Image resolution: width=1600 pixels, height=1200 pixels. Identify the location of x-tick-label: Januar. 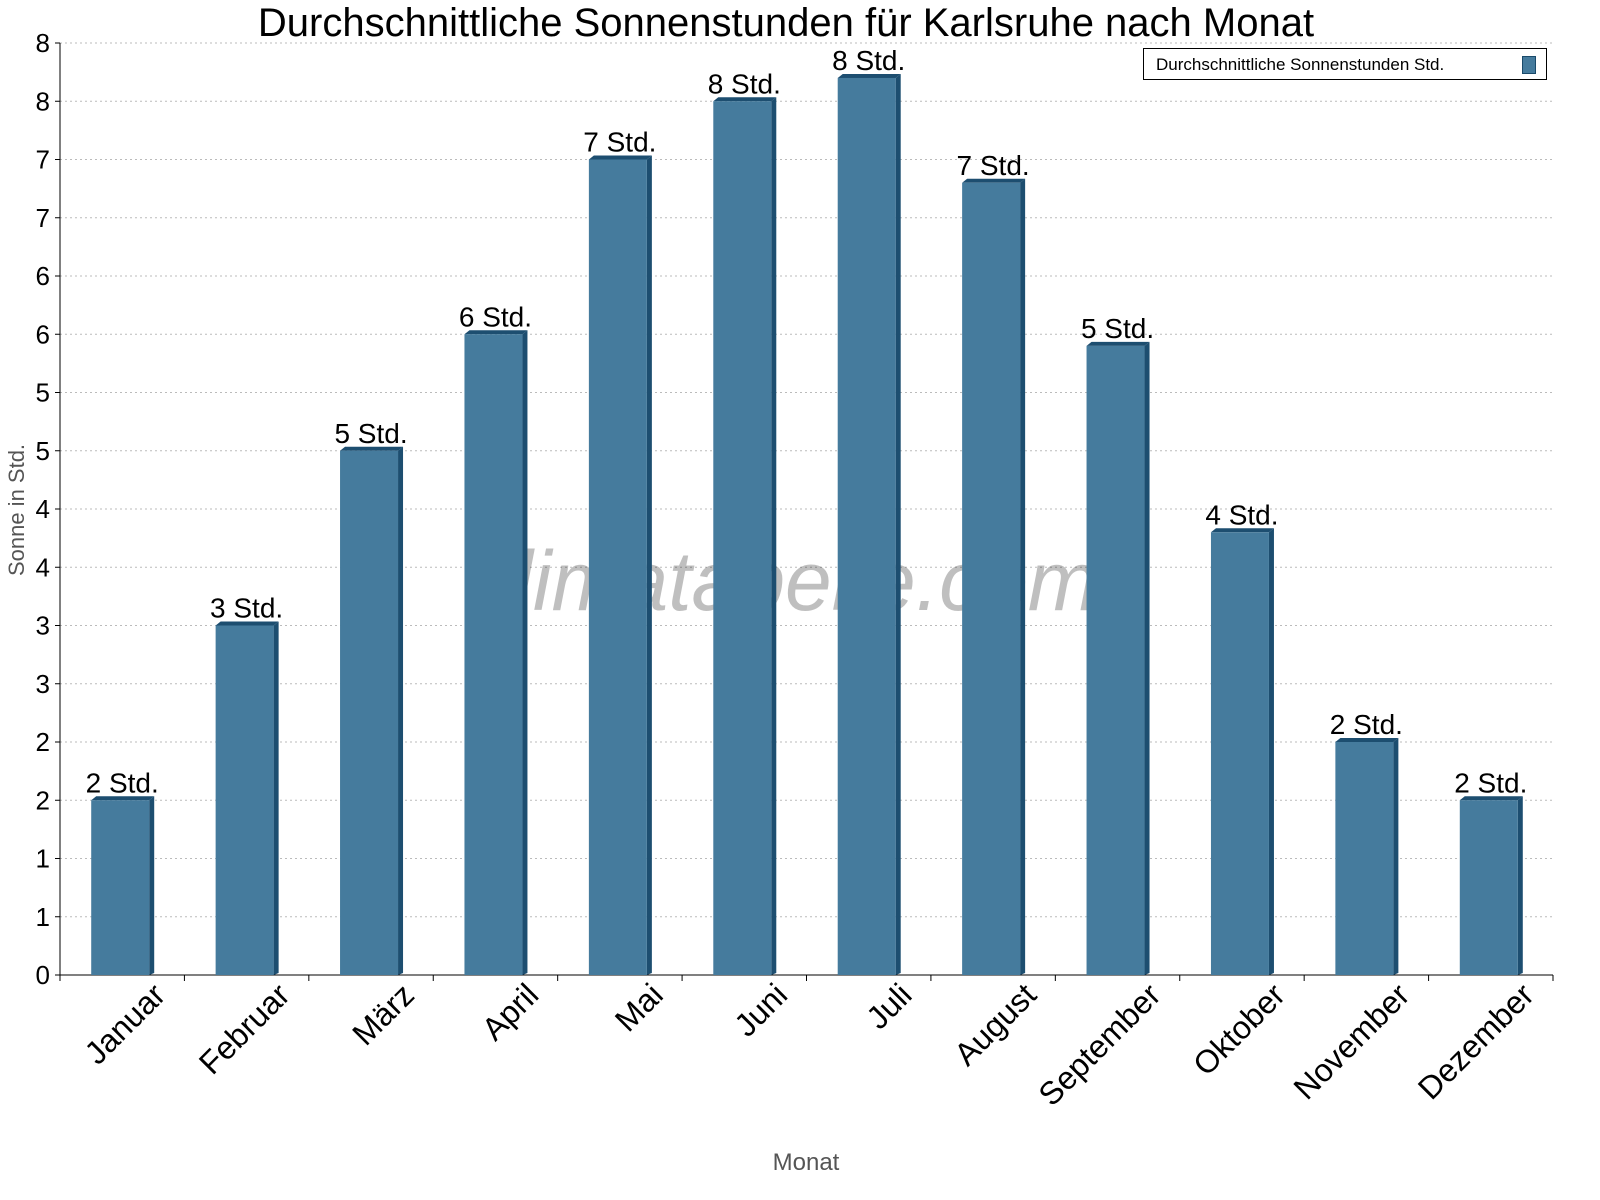
(125, 1023).